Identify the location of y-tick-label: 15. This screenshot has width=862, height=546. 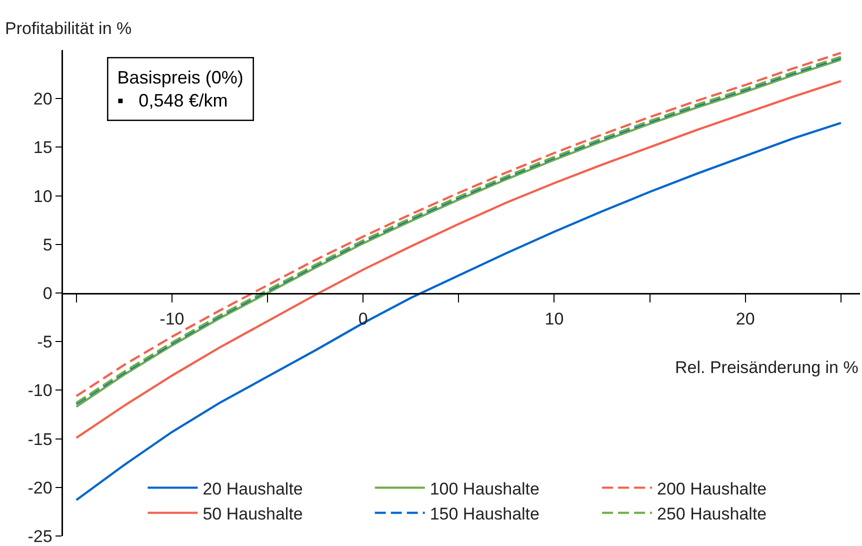
(42, 148).